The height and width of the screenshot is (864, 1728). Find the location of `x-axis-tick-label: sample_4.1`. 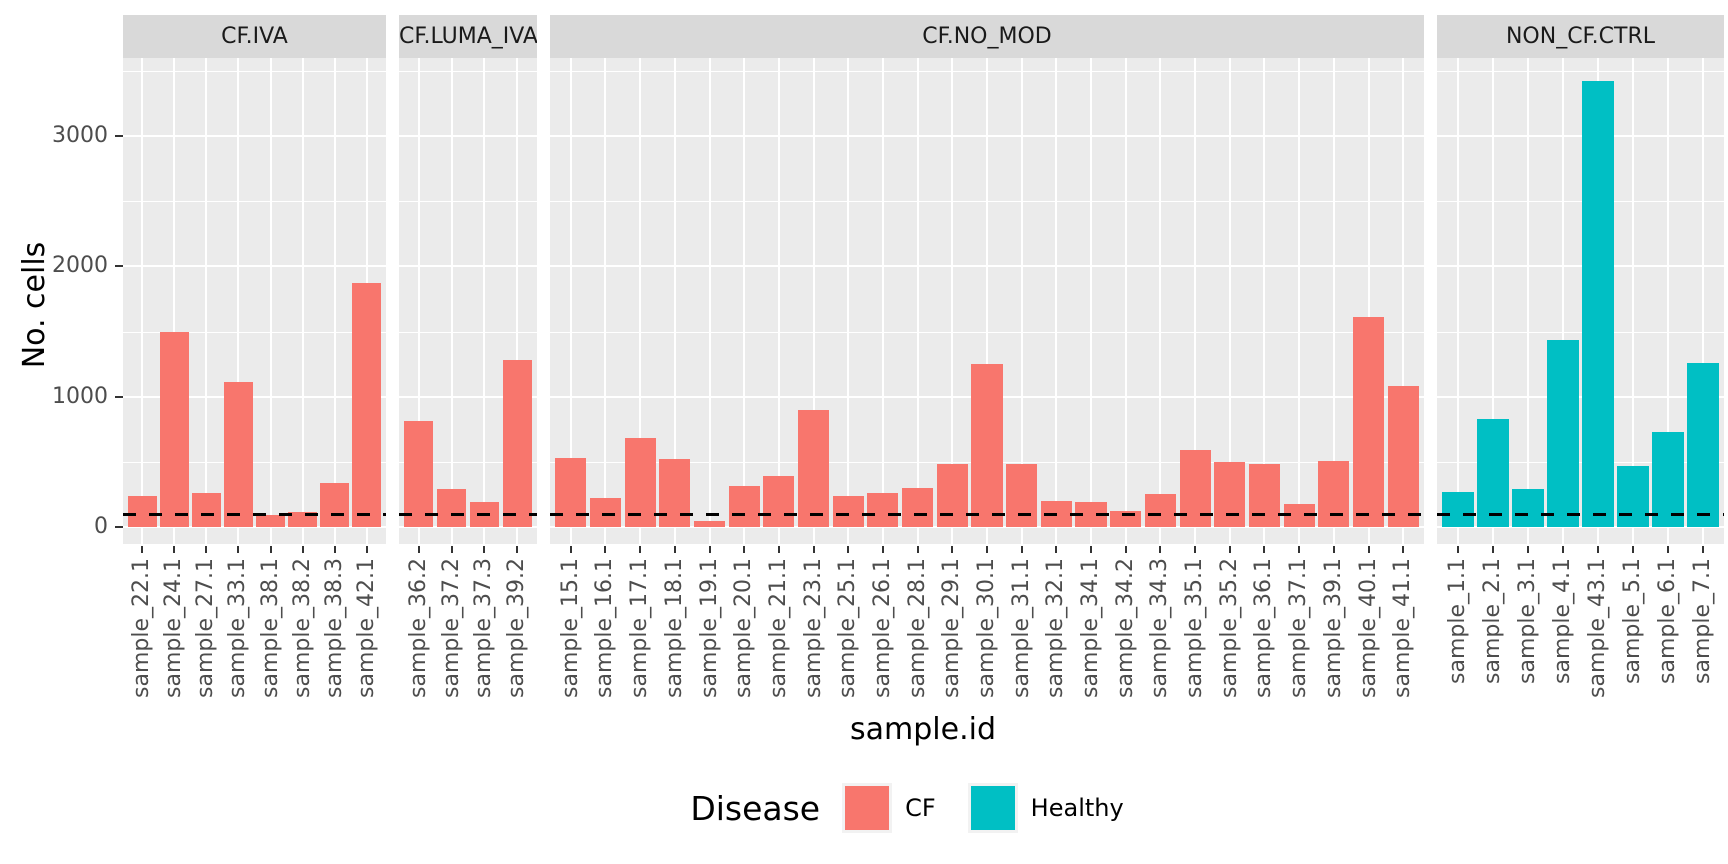

x-axis-tick-label: sample_4.1 is located at coordinates (1562, 621).